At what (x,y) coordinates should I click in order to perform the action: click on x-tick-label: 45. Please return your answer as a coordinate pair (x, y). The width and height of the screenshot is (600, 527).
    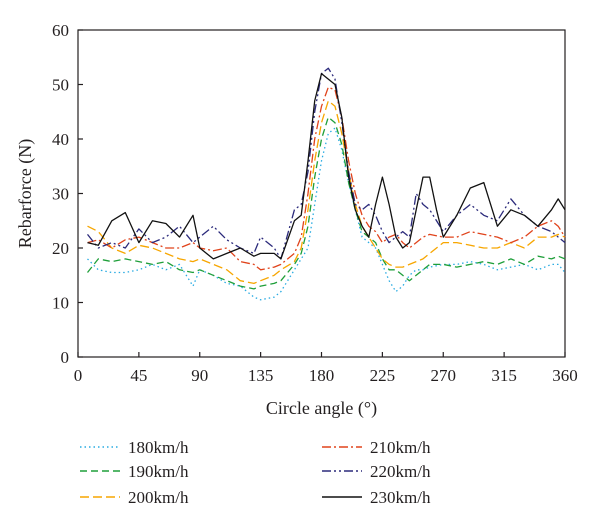
    Looking at the image, I should click on (138, 375).